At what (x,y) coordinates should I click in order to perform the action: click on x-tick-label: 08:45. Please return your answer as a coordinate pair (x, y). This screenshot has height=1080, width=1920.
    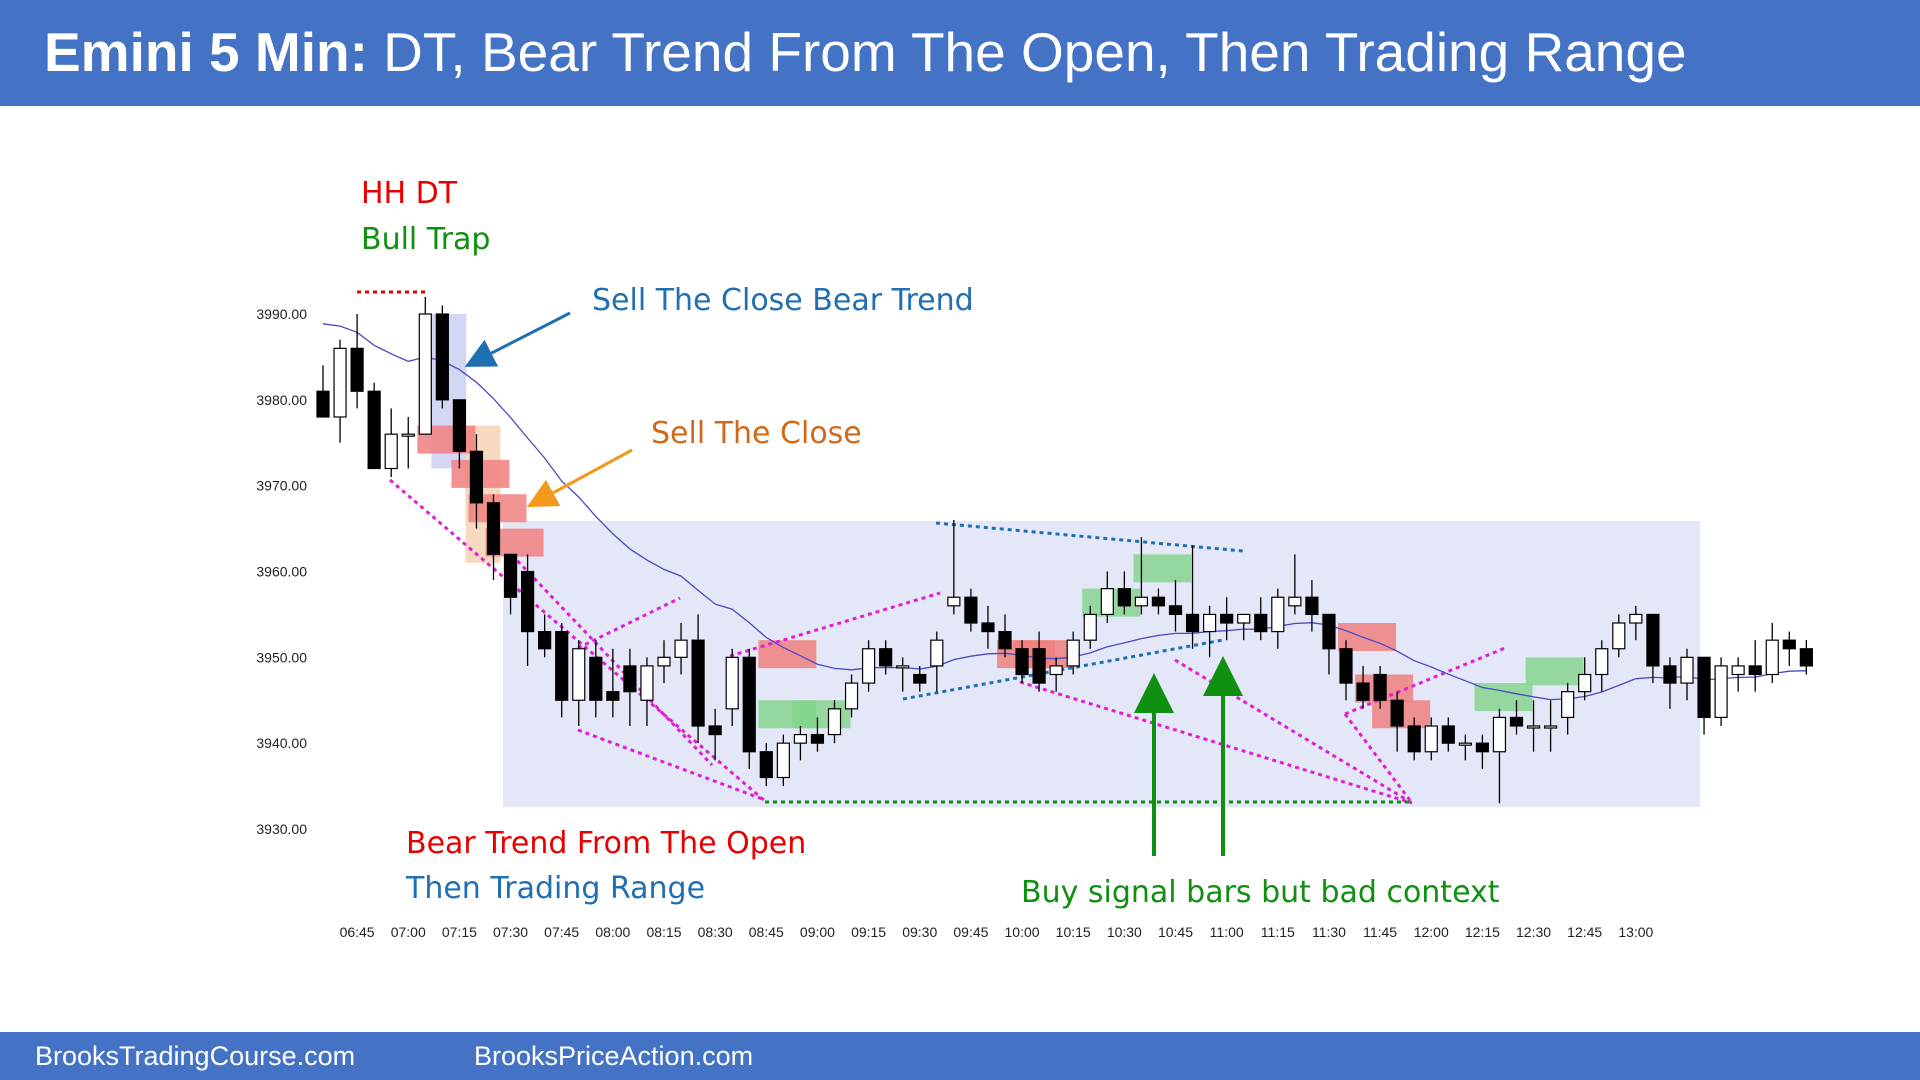
    Looking at the image, I should click on (766, 932).